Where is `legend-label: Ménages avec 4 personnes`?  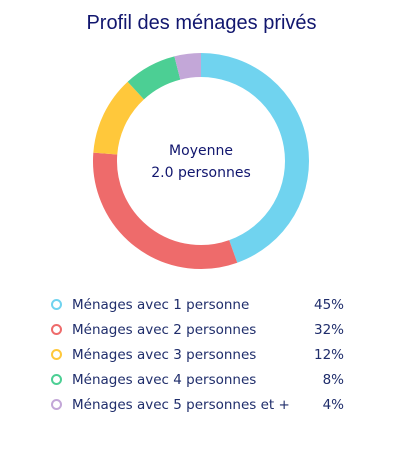 legend-label: Ménages avec 4 personnes is located at coordinates (164, 379).